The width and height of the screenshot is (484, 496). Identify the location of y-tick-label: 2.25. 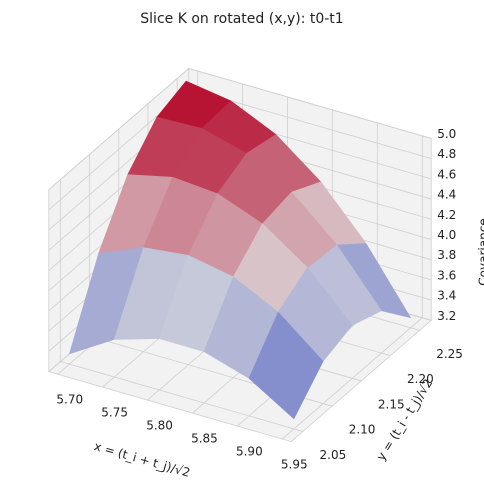
(449, 354).